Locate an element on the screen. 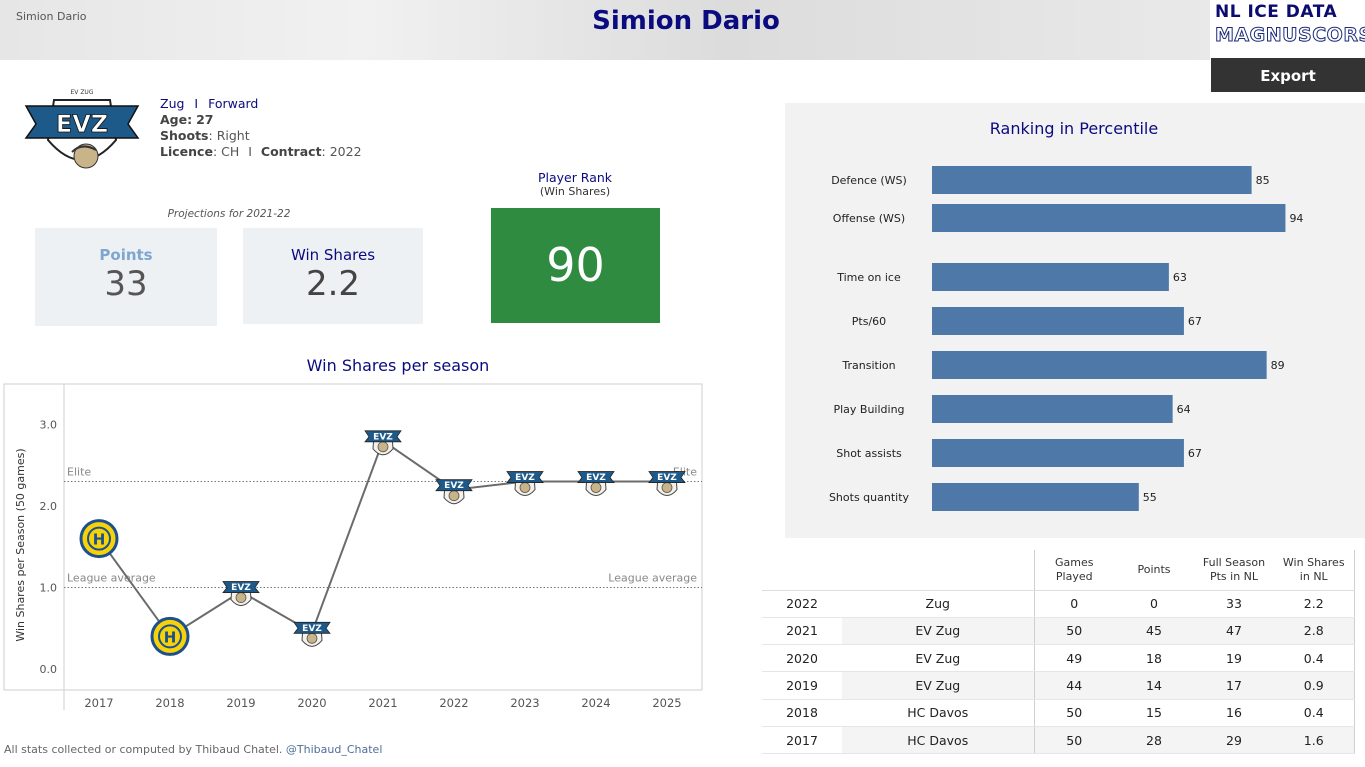 This screenshot has height=767, width=1365. header-team is located at coordinates (938, 570).